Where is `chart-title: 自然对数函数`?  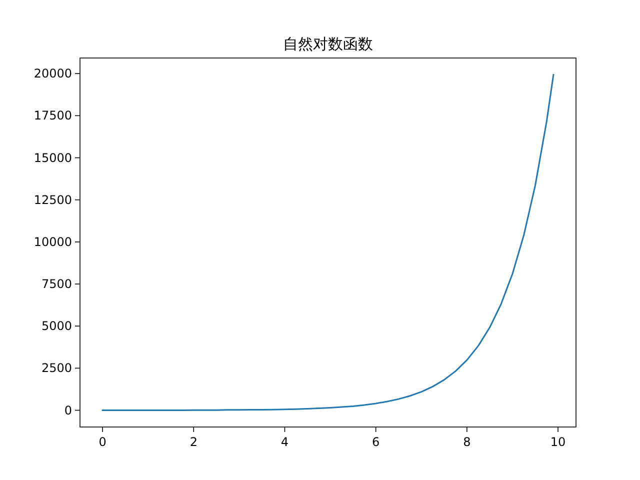 chart-title: 自然对数函数 is located at coordinates (328, 44).